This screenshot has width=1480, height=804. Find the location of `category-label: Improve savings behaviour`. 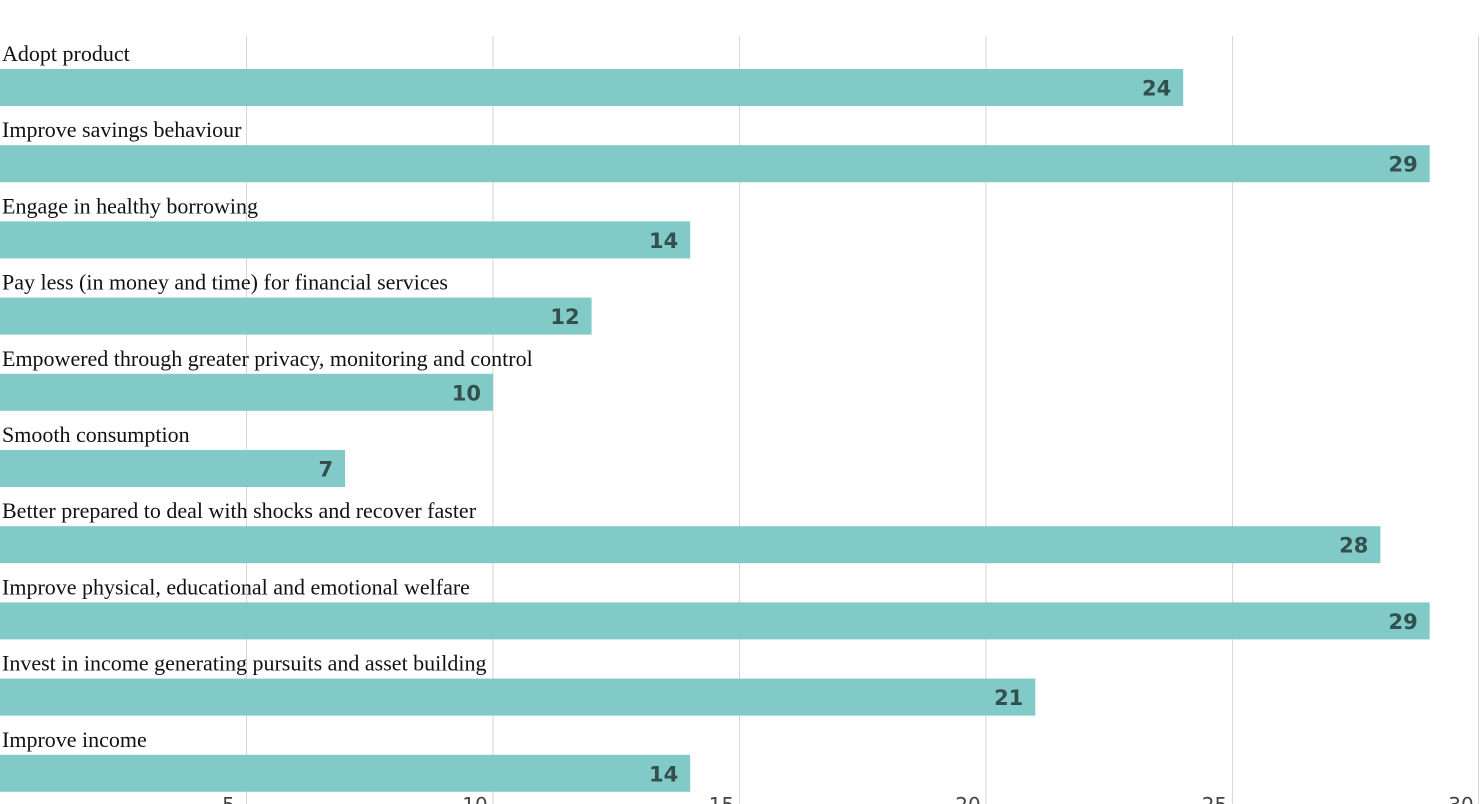

category-label: Improve savings behaviour is located at coordinates (122, 129).